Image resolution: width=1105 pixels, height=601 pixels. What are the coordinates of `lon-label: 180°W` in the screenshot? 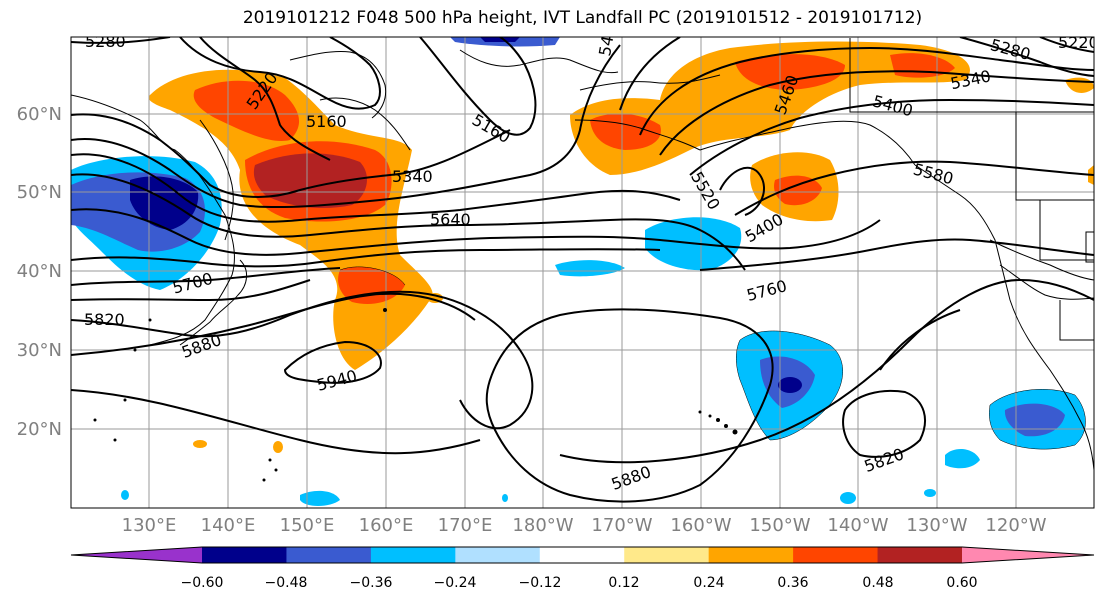 It's located at (542, 525).